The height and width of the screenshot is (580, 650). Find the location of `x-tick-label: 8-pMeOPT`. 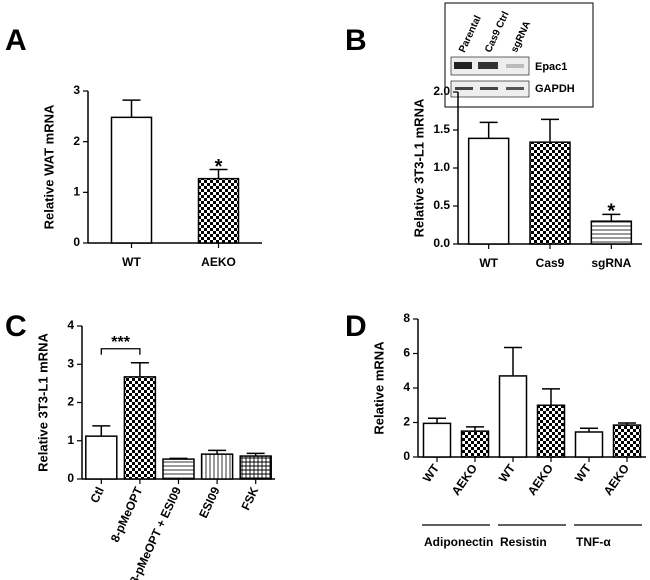

x-tick-label: 8-pMeOPT is located at coordinates (127, 514).